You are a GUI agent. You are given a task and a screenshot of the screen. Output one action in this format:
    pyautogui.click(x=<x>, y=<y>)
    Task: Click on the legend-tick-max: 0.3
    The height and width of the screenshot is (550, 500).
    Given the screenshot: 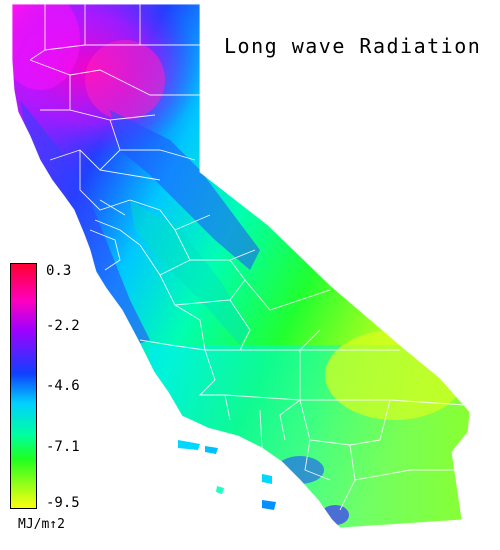 What is the action you would take?
    pyautogui.click(x=59, y=271)
    